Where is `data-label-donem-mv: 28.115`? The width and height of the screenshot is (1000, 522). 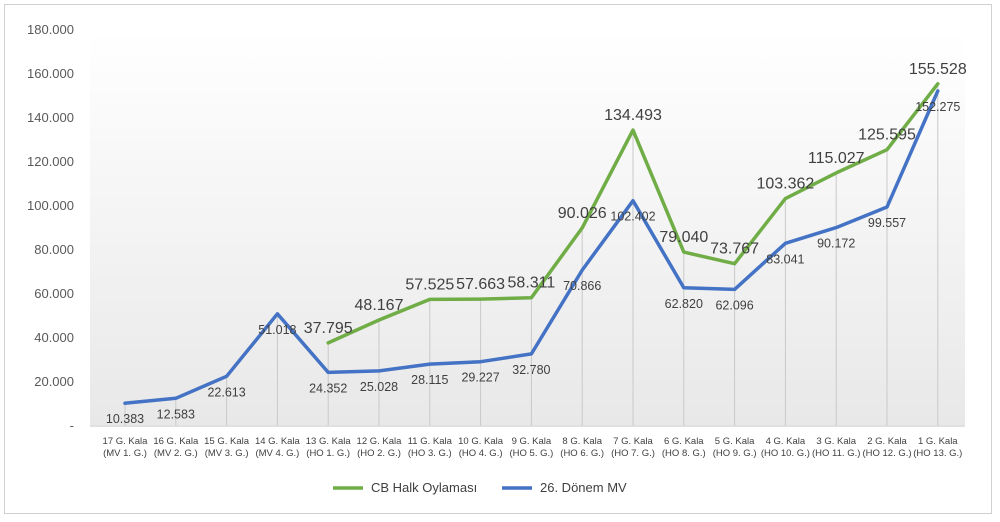
data-label-donem-mv: 28.115 is located at coordinates (429, 380).